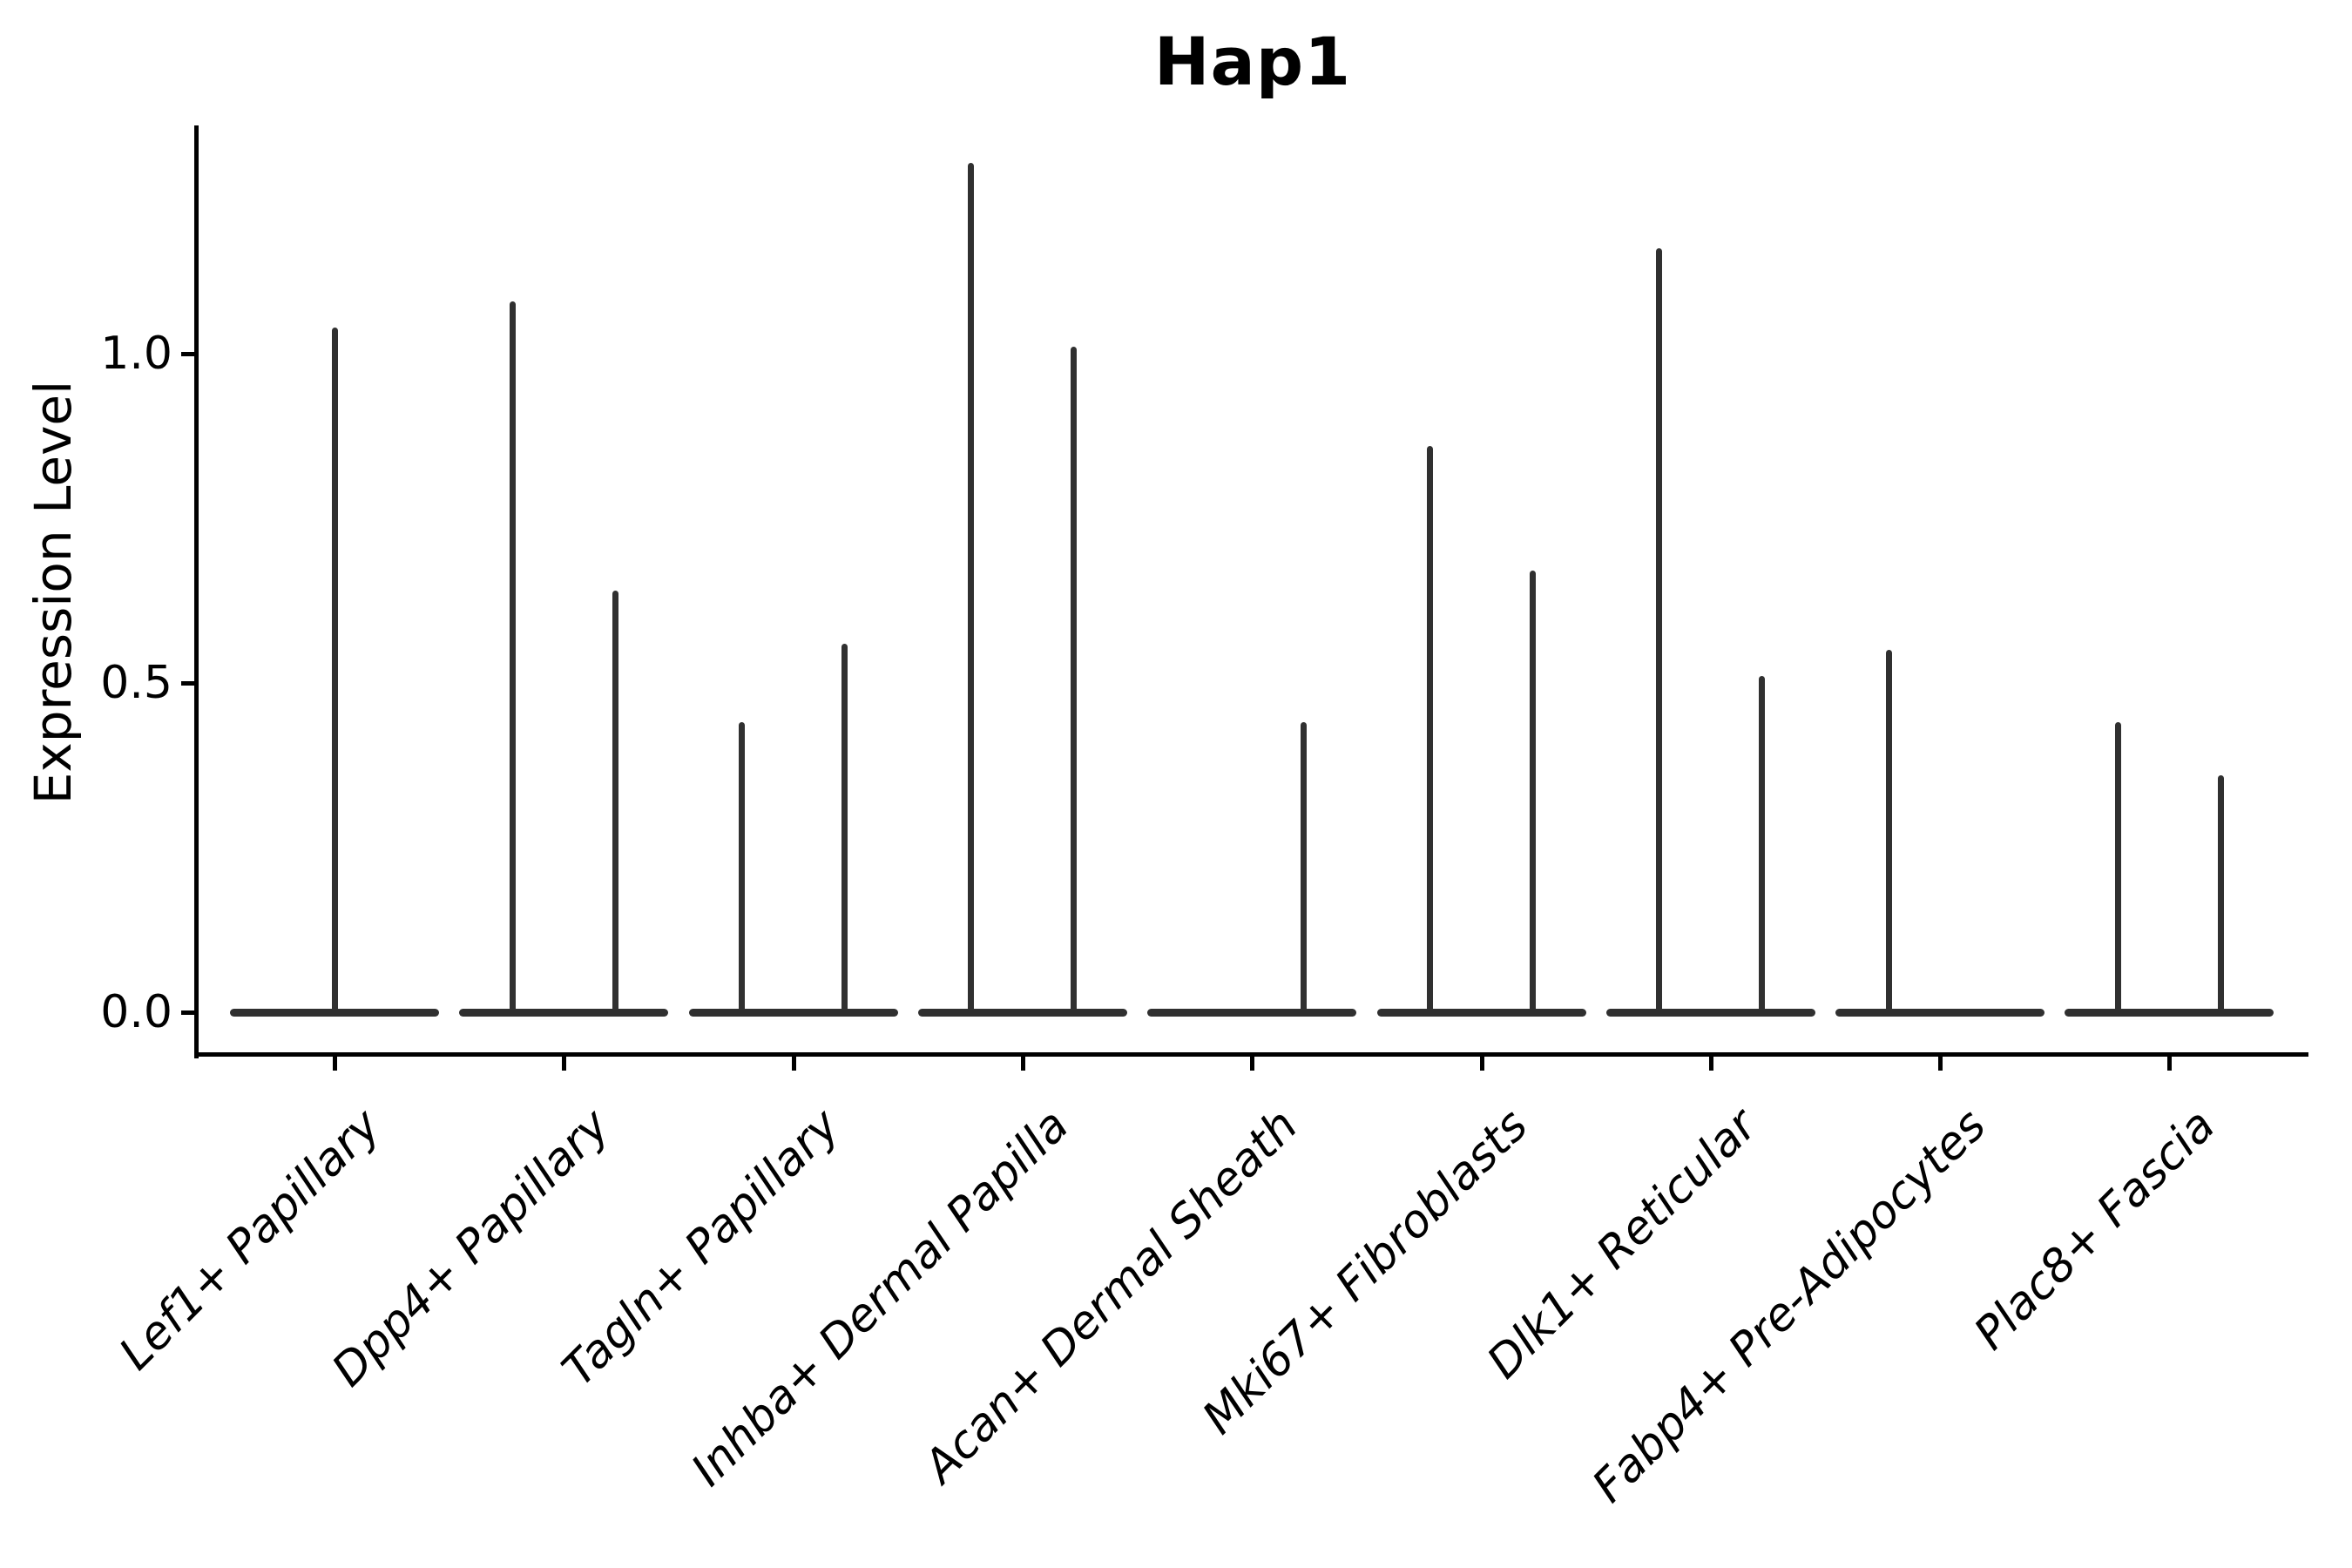  What do you see at coordinates (1252, 61) in the screenshot?
I see `chart-title: Hap1` at bounding box center [1252, 61].